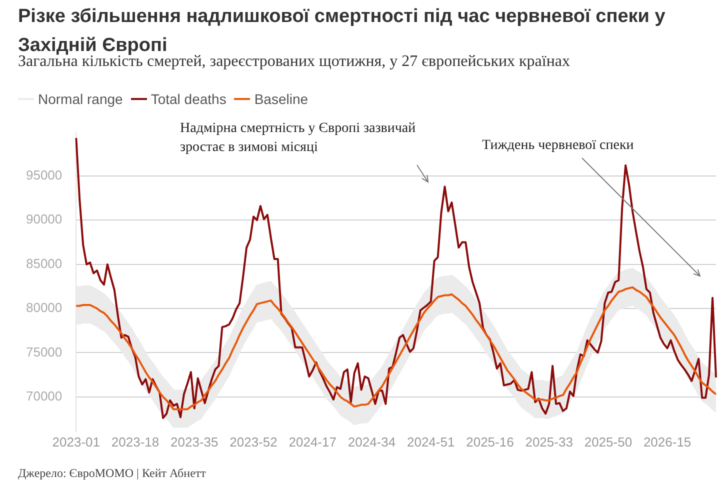 The image size is (726, 499). What do you see at coordinates (188, 99) in the screenshot?
I see `legend-label: Total deaths` at bounding box center [188, 99].